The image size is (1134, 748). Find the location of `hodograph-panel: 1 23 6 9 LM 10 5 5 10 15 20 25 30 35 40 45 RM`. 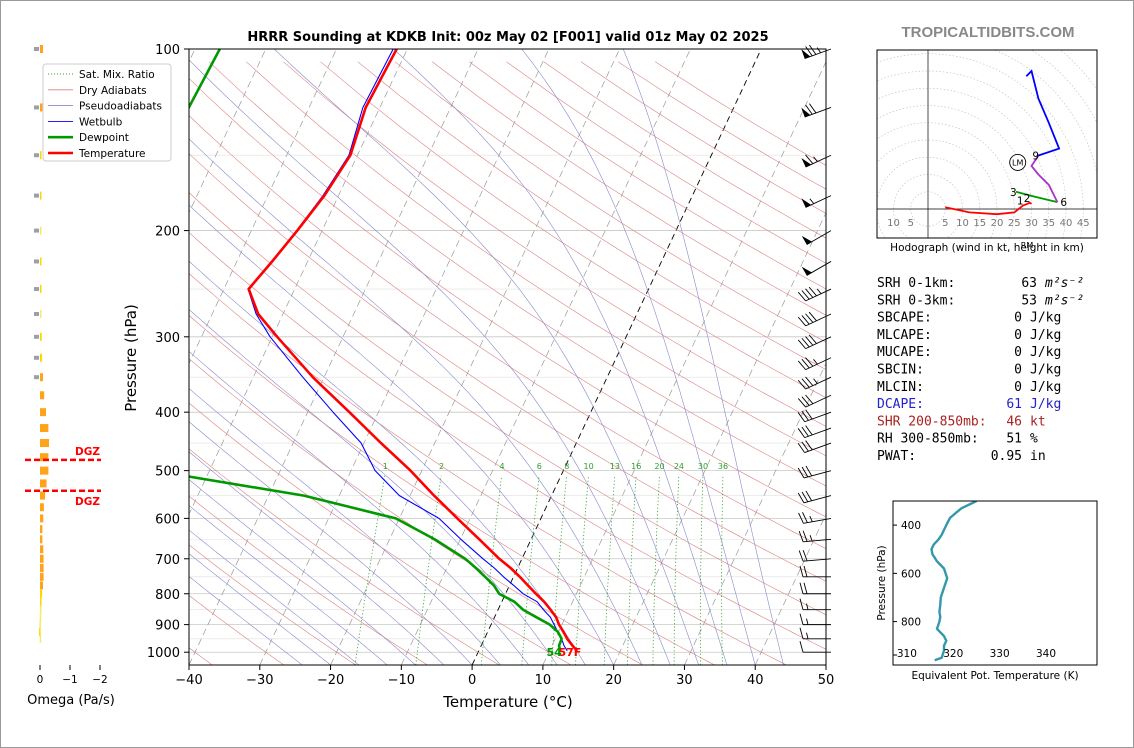

hodograph-panel: 1 23 6 9 LM 10 5 5 10 15 20 25 30 35 40 45 RM is located at coordinates (987, 149).